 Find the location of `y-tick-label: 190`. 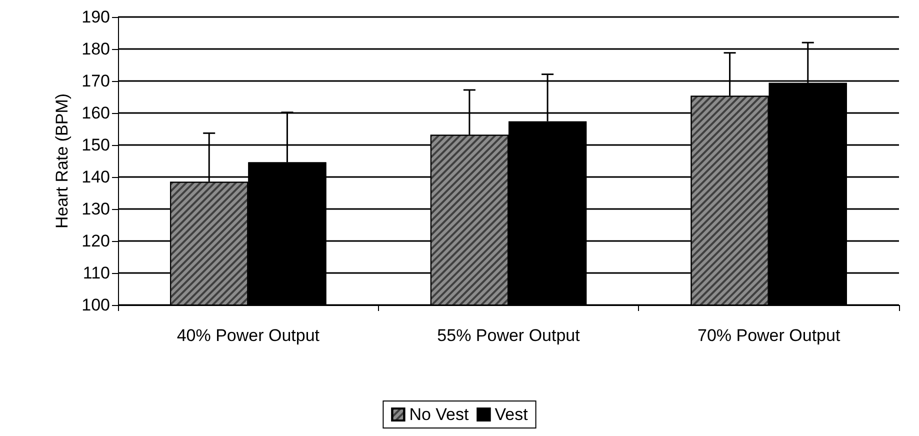

y-tick-label: 190 is located at coordinates (96, 17).